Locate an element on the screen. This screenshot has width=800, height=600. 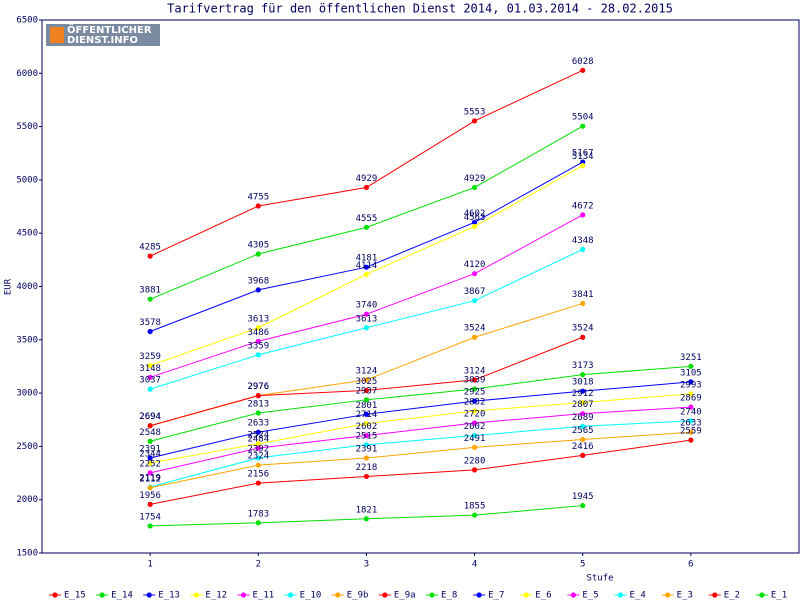
data-label: 2344 is located at coordinates (150, 455).